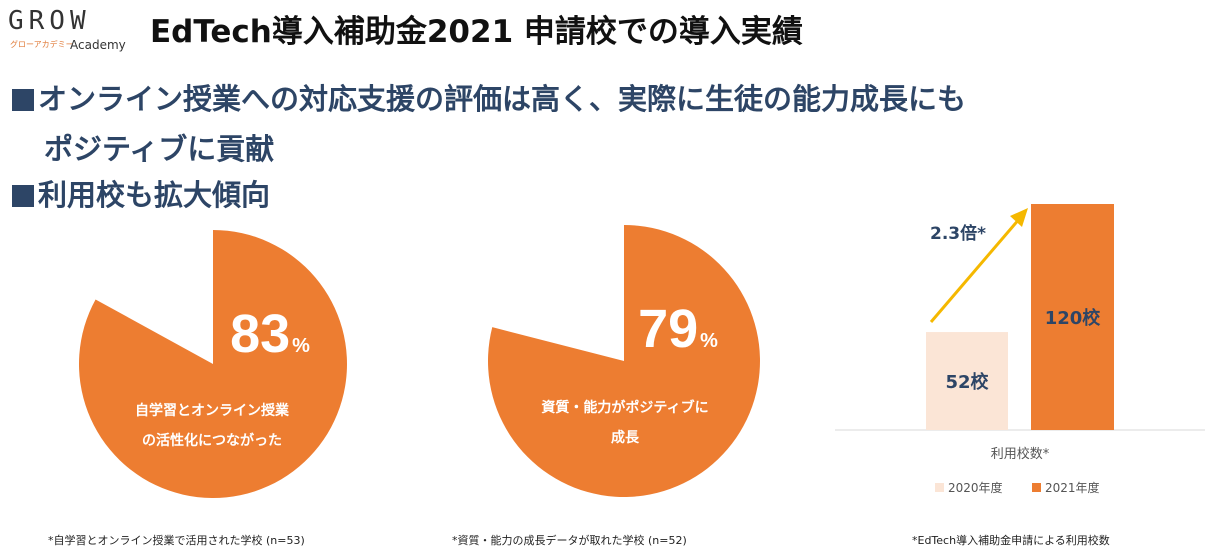 This screenshot has width=1215, height=558. I want to click on bar-chart-xlabel: 利用校数*, so click(1020, 454).